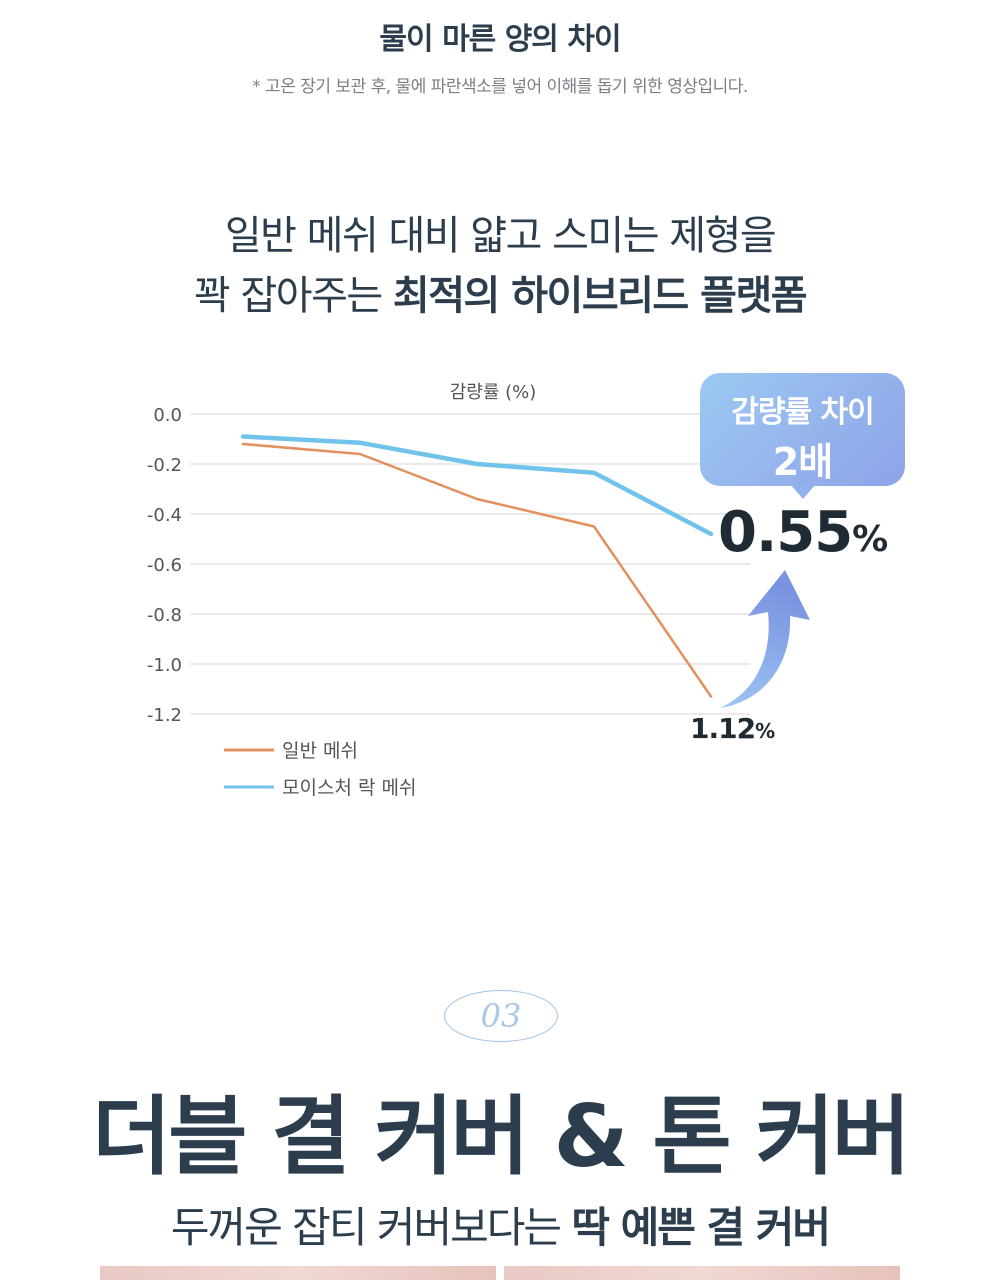 This screenshot has height=1280, width=1000. Describe the element at coordinates (493, 392) in the screenshot. I see `chart-title: 감량률 (%)` at that location.